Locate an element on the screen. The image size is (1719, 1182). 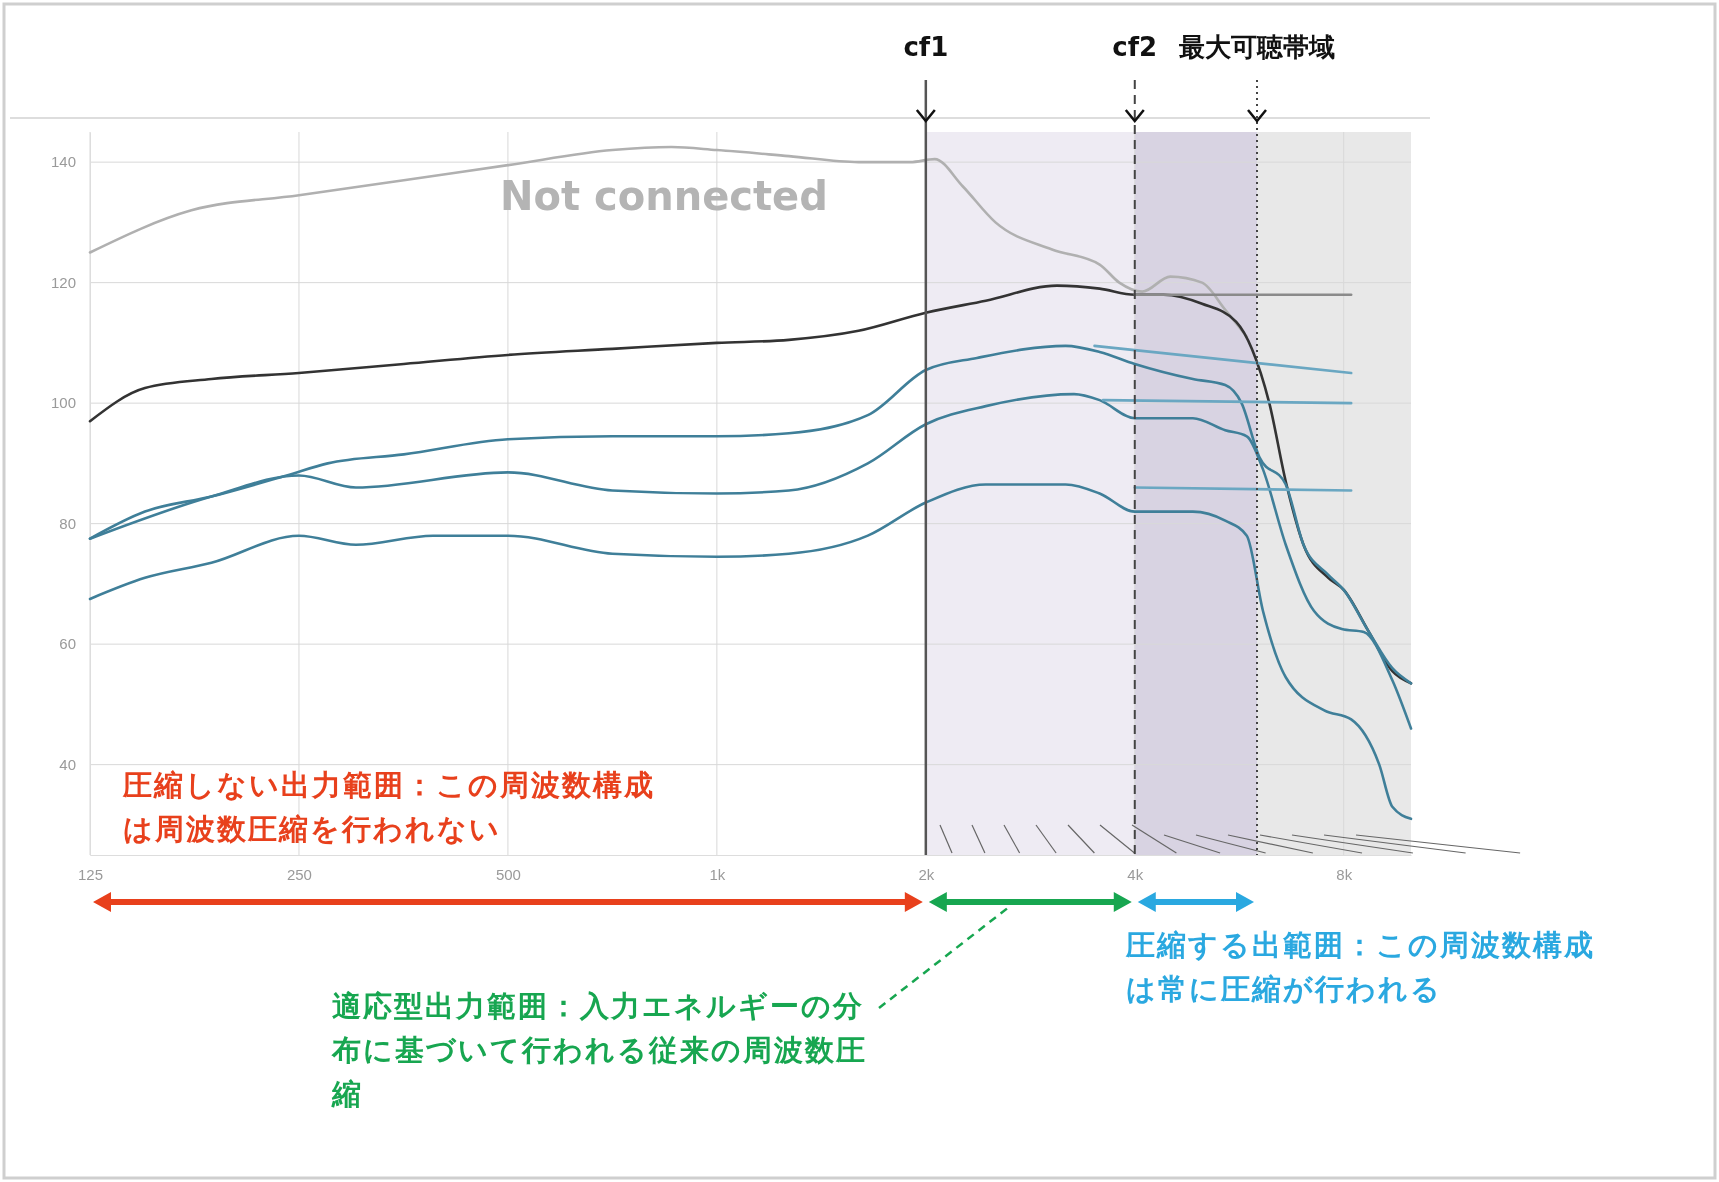
x-tick-label: 500 is located at coordinates (508, 874).